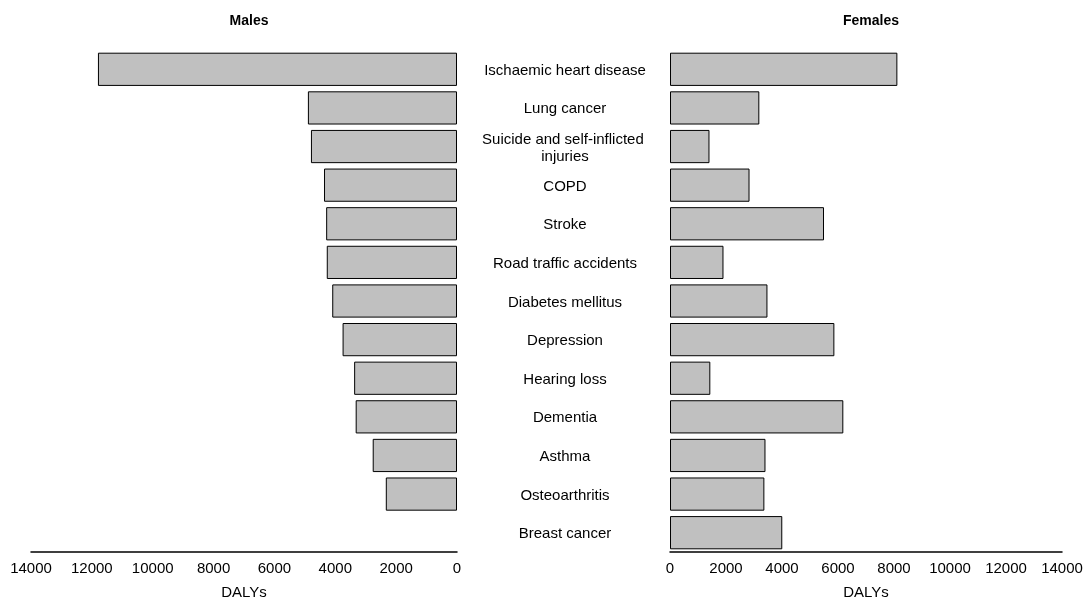  Describe the element at coordinates (565, 69) in the screenshot. I see `y-tick-label: Ischaemic heart disease` at that location.